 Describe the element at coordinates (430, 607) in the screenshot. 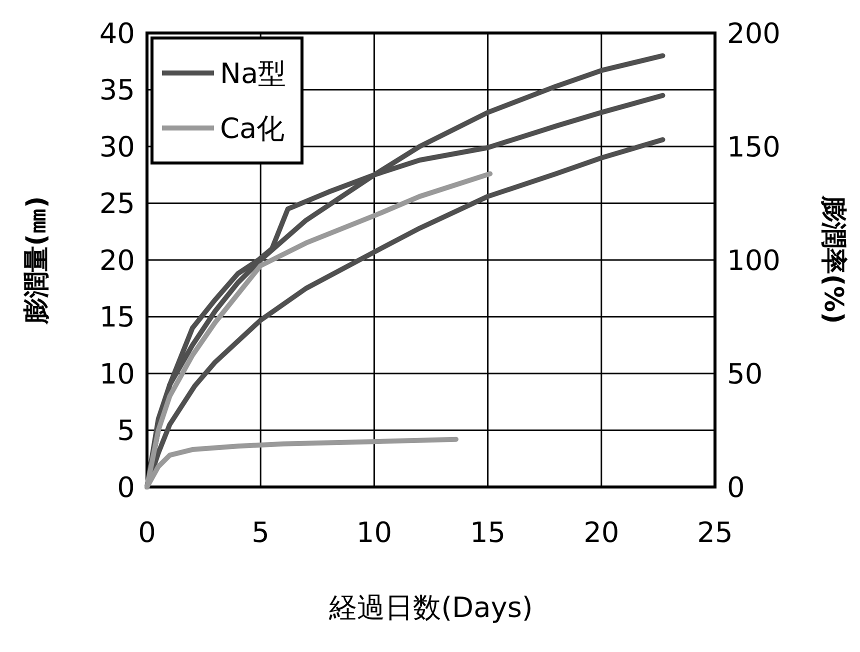

I see `x-axis-title: 経過日数(Days)` at that location.